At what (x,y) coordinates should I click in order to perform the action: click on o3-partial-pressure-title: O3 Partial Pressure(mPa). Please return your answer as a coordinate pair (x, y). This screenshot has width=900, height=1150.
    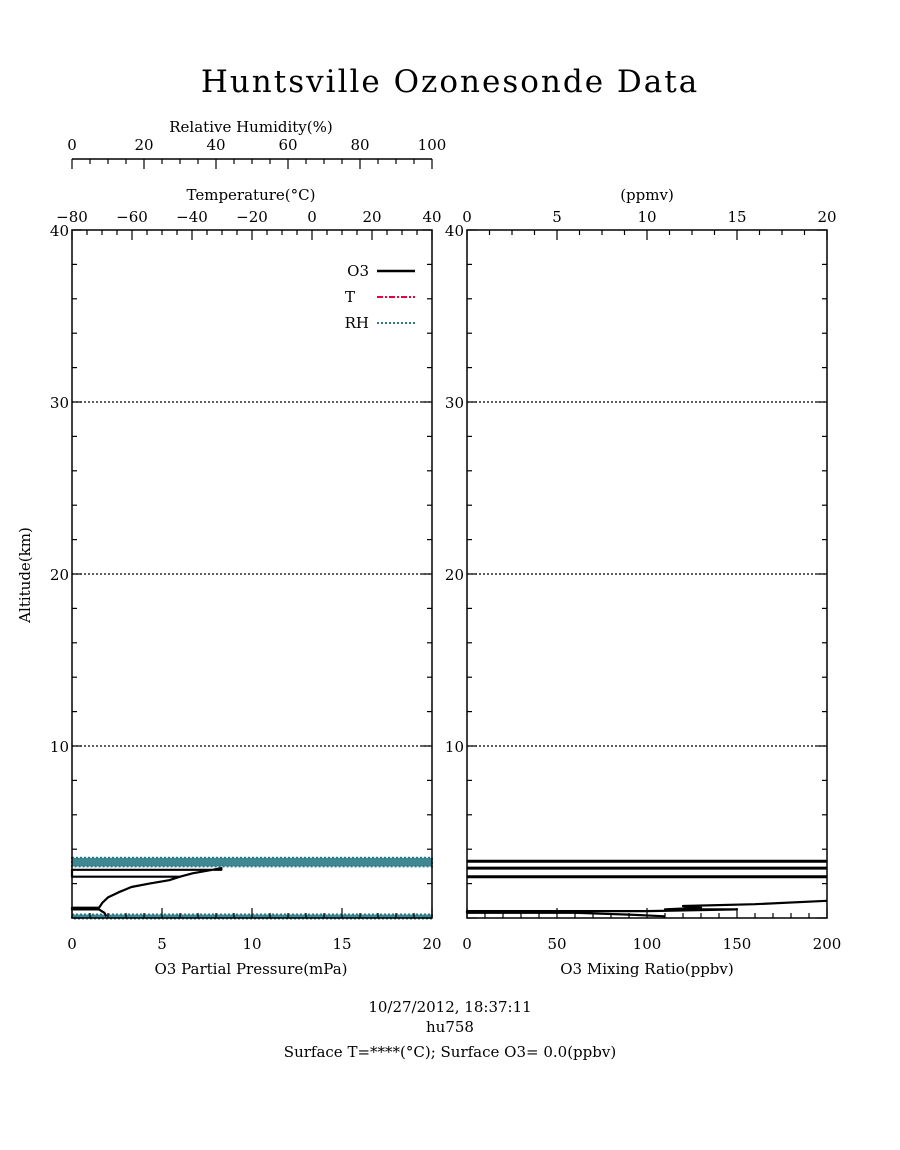
    Looking at the image, I should click on (250, 969).